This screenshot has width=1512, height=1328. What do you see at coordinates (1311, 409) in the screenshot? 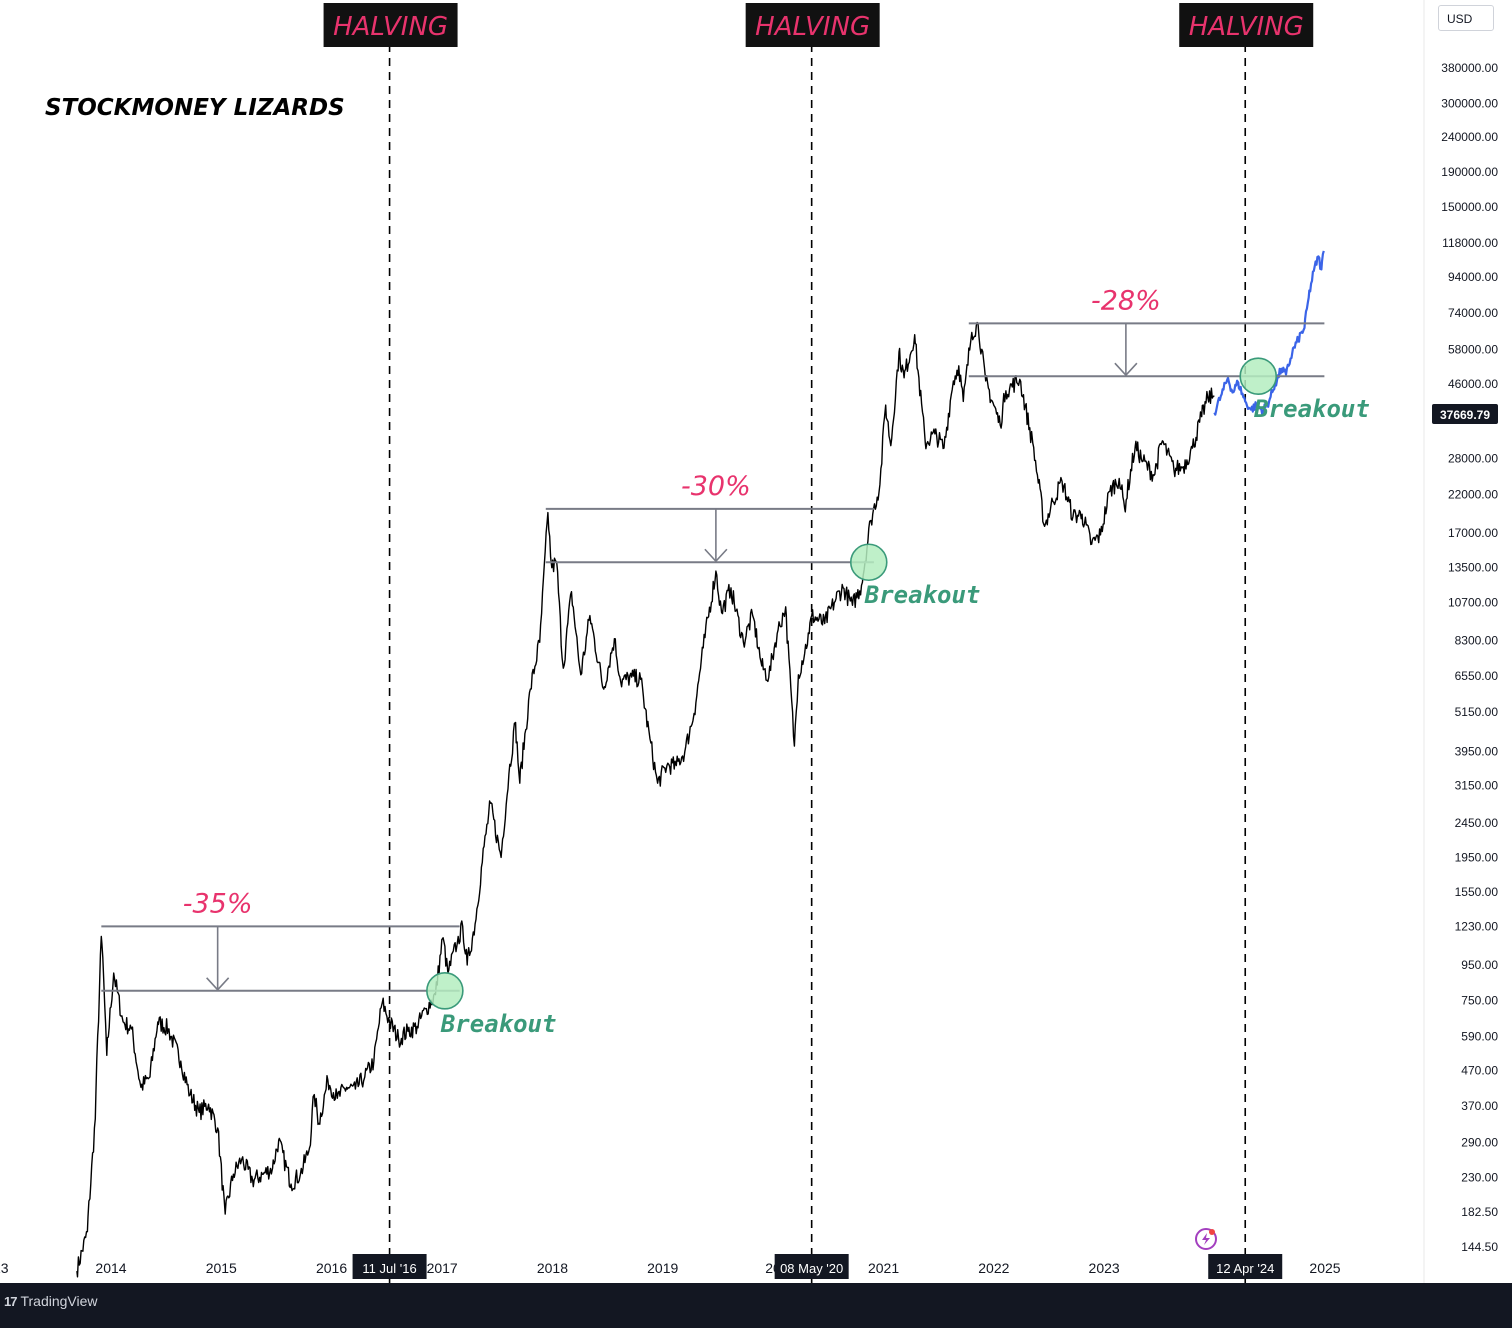
I see `breakout-label-3: Breakout` at bounding box center [1311, 409].